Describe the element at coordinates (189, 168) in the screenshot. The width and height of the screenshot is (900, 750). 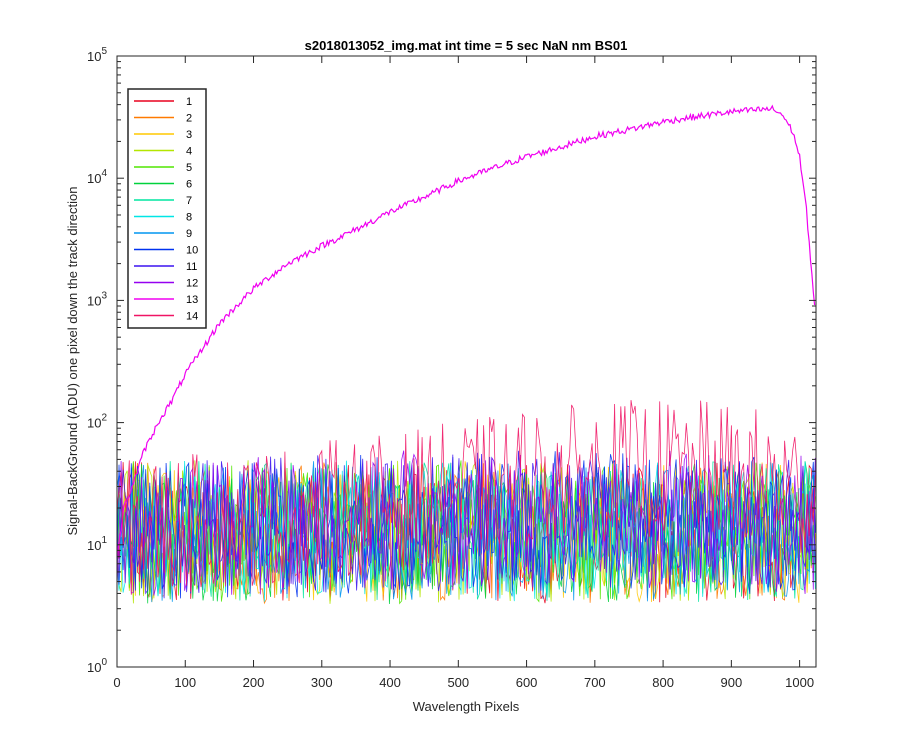
I see `legend-label-5: 5` at that location.